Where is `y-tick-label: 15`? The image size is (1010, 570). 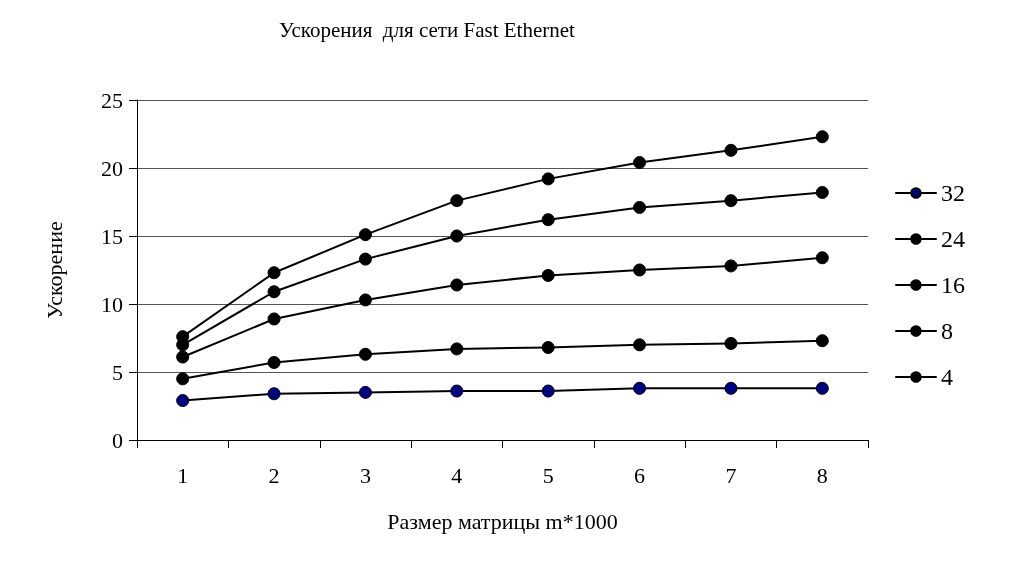
y-tick-label: 15 is located at coordinates (112, 236).